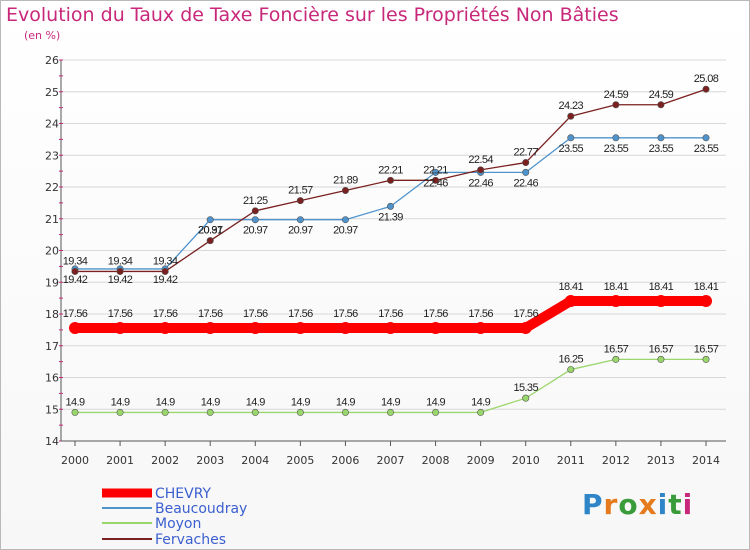 This screenshot has width=750, height=550. Describe the element at coordinates (571, 460) in the screenshot. I see `x-tick-label: 2011` at that location.